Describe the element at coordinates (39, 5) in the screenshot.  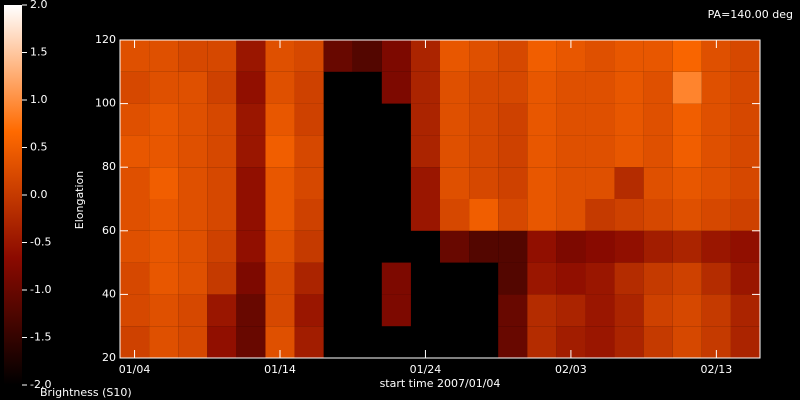
I see `colorbar-tick-label: 2.0` at that location.